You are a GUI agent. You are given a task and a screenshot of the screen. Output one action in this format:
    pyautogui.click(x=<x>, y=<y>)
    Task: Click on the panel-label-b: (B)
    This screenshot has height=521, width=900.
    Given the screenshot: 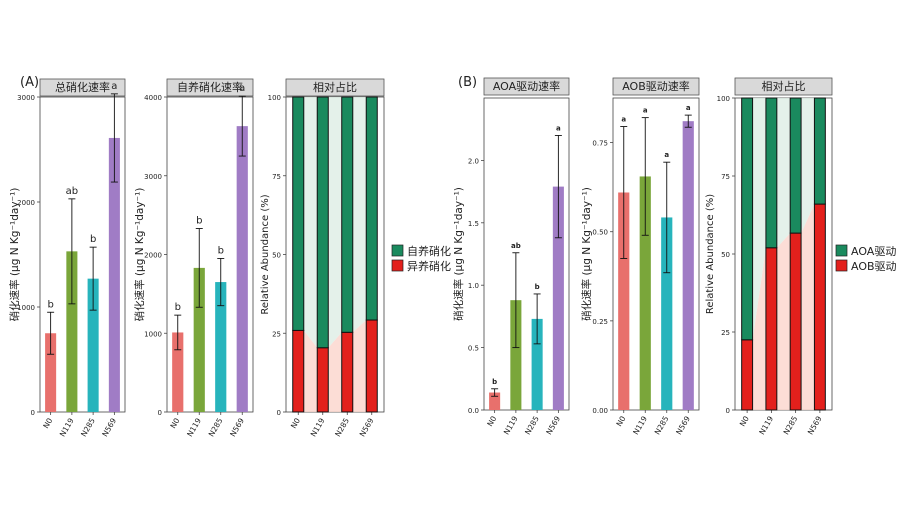 What is the action you would take?
    pyautogui.click(x=467, y=82)
    